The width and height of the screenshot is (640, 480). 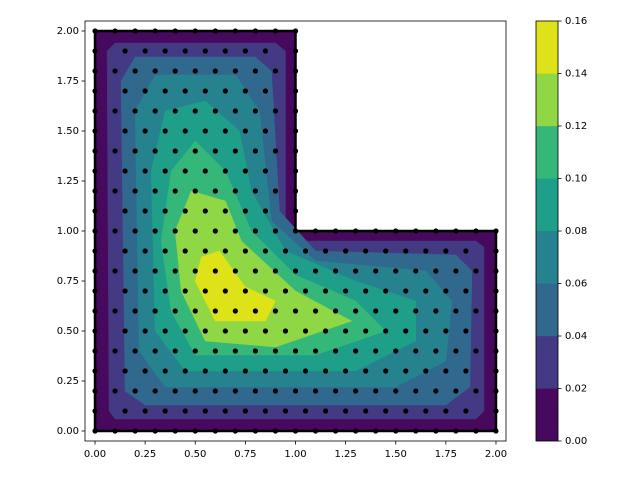 I want to click on y-tick-label: 1.25, so click(x=68, y=181).